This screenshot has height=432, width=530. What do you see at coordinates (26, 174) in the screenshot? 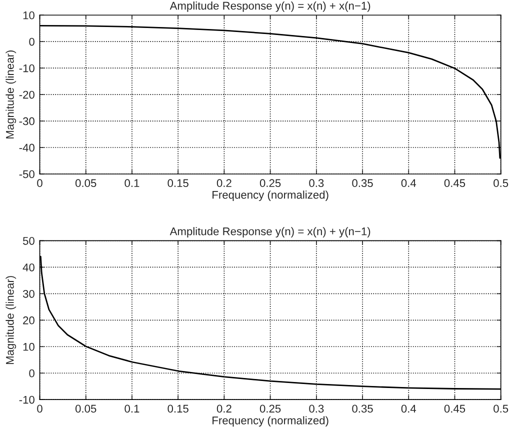
I see `y-tick-label: -50` at bounding box center [26, 174].